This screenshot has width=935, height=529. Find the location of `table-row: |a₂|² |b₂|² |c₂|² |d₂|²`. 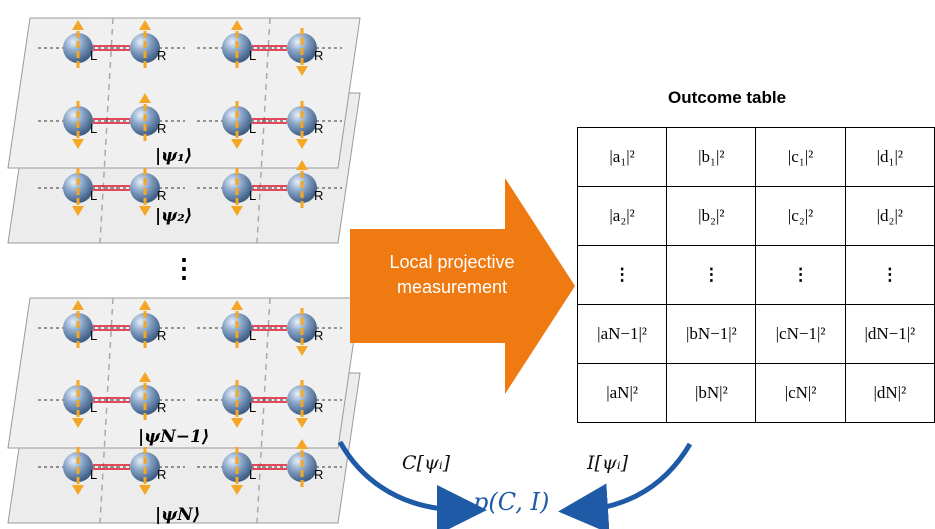

table-row: |a₂|² |b₂|² |c₂|² |d₂|² is located at coordinates (755, 216).